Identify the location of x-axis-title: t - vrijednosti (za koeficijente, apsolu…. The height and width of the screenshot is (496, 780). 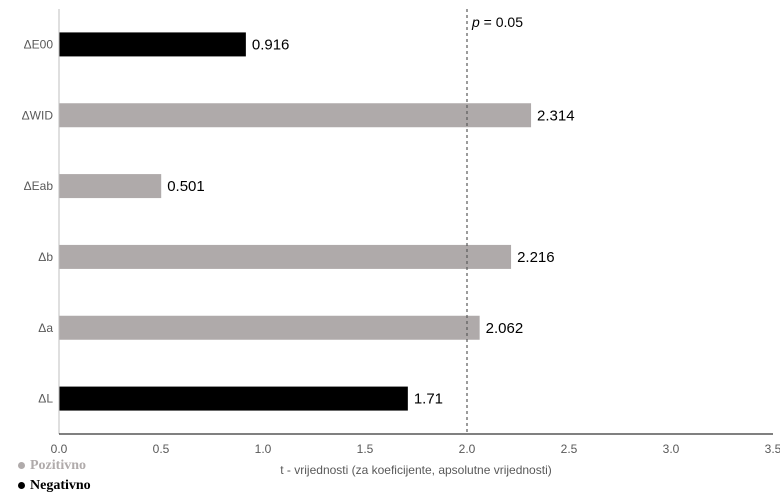
(415, 470).